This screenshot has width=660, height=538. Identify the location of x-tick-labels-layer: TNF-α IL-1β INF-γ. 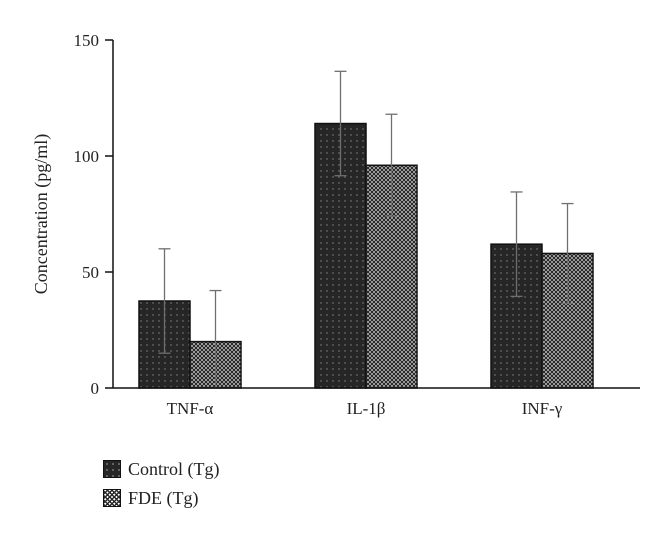
(365, 408).